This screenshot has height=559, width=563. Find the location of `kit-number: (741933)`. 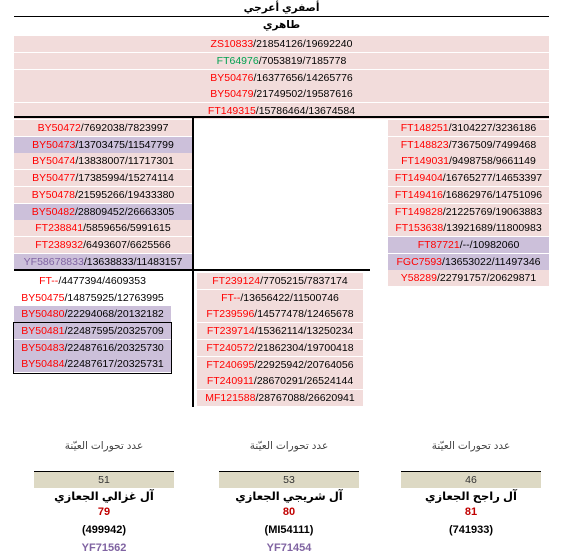

kit-number: (741933) is located at coordinates (471, 530).